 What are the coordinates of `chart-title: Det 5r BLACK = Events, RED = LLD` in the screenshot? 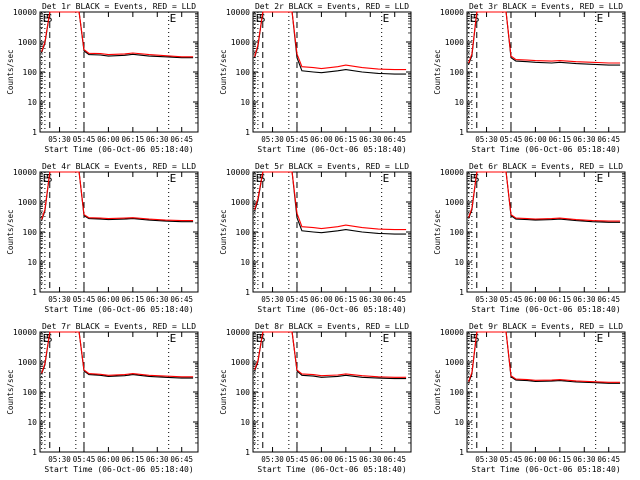 It's located at (332, 166).